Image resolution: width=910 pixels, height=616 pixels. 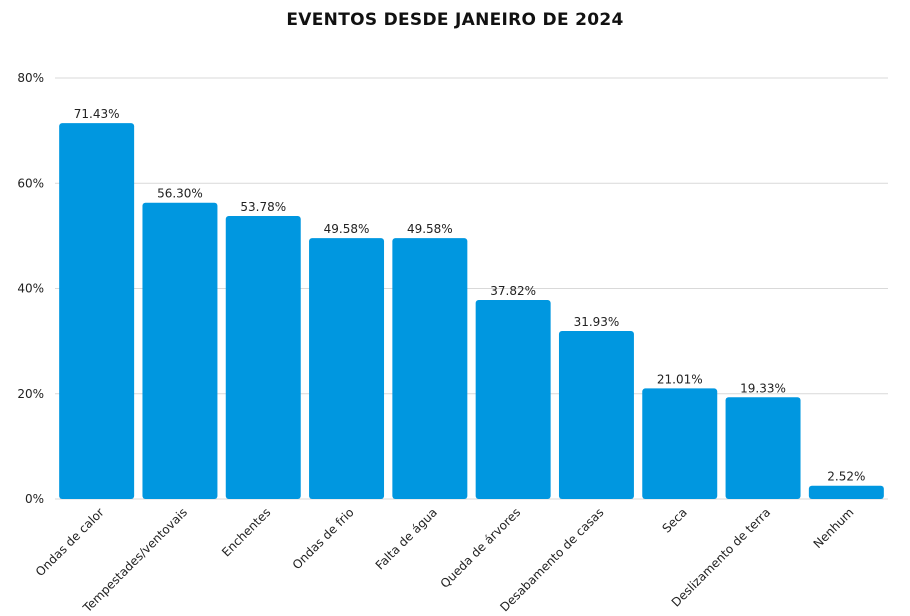 I want to click on data-label: 2.52%, so click(x=846, y=477).